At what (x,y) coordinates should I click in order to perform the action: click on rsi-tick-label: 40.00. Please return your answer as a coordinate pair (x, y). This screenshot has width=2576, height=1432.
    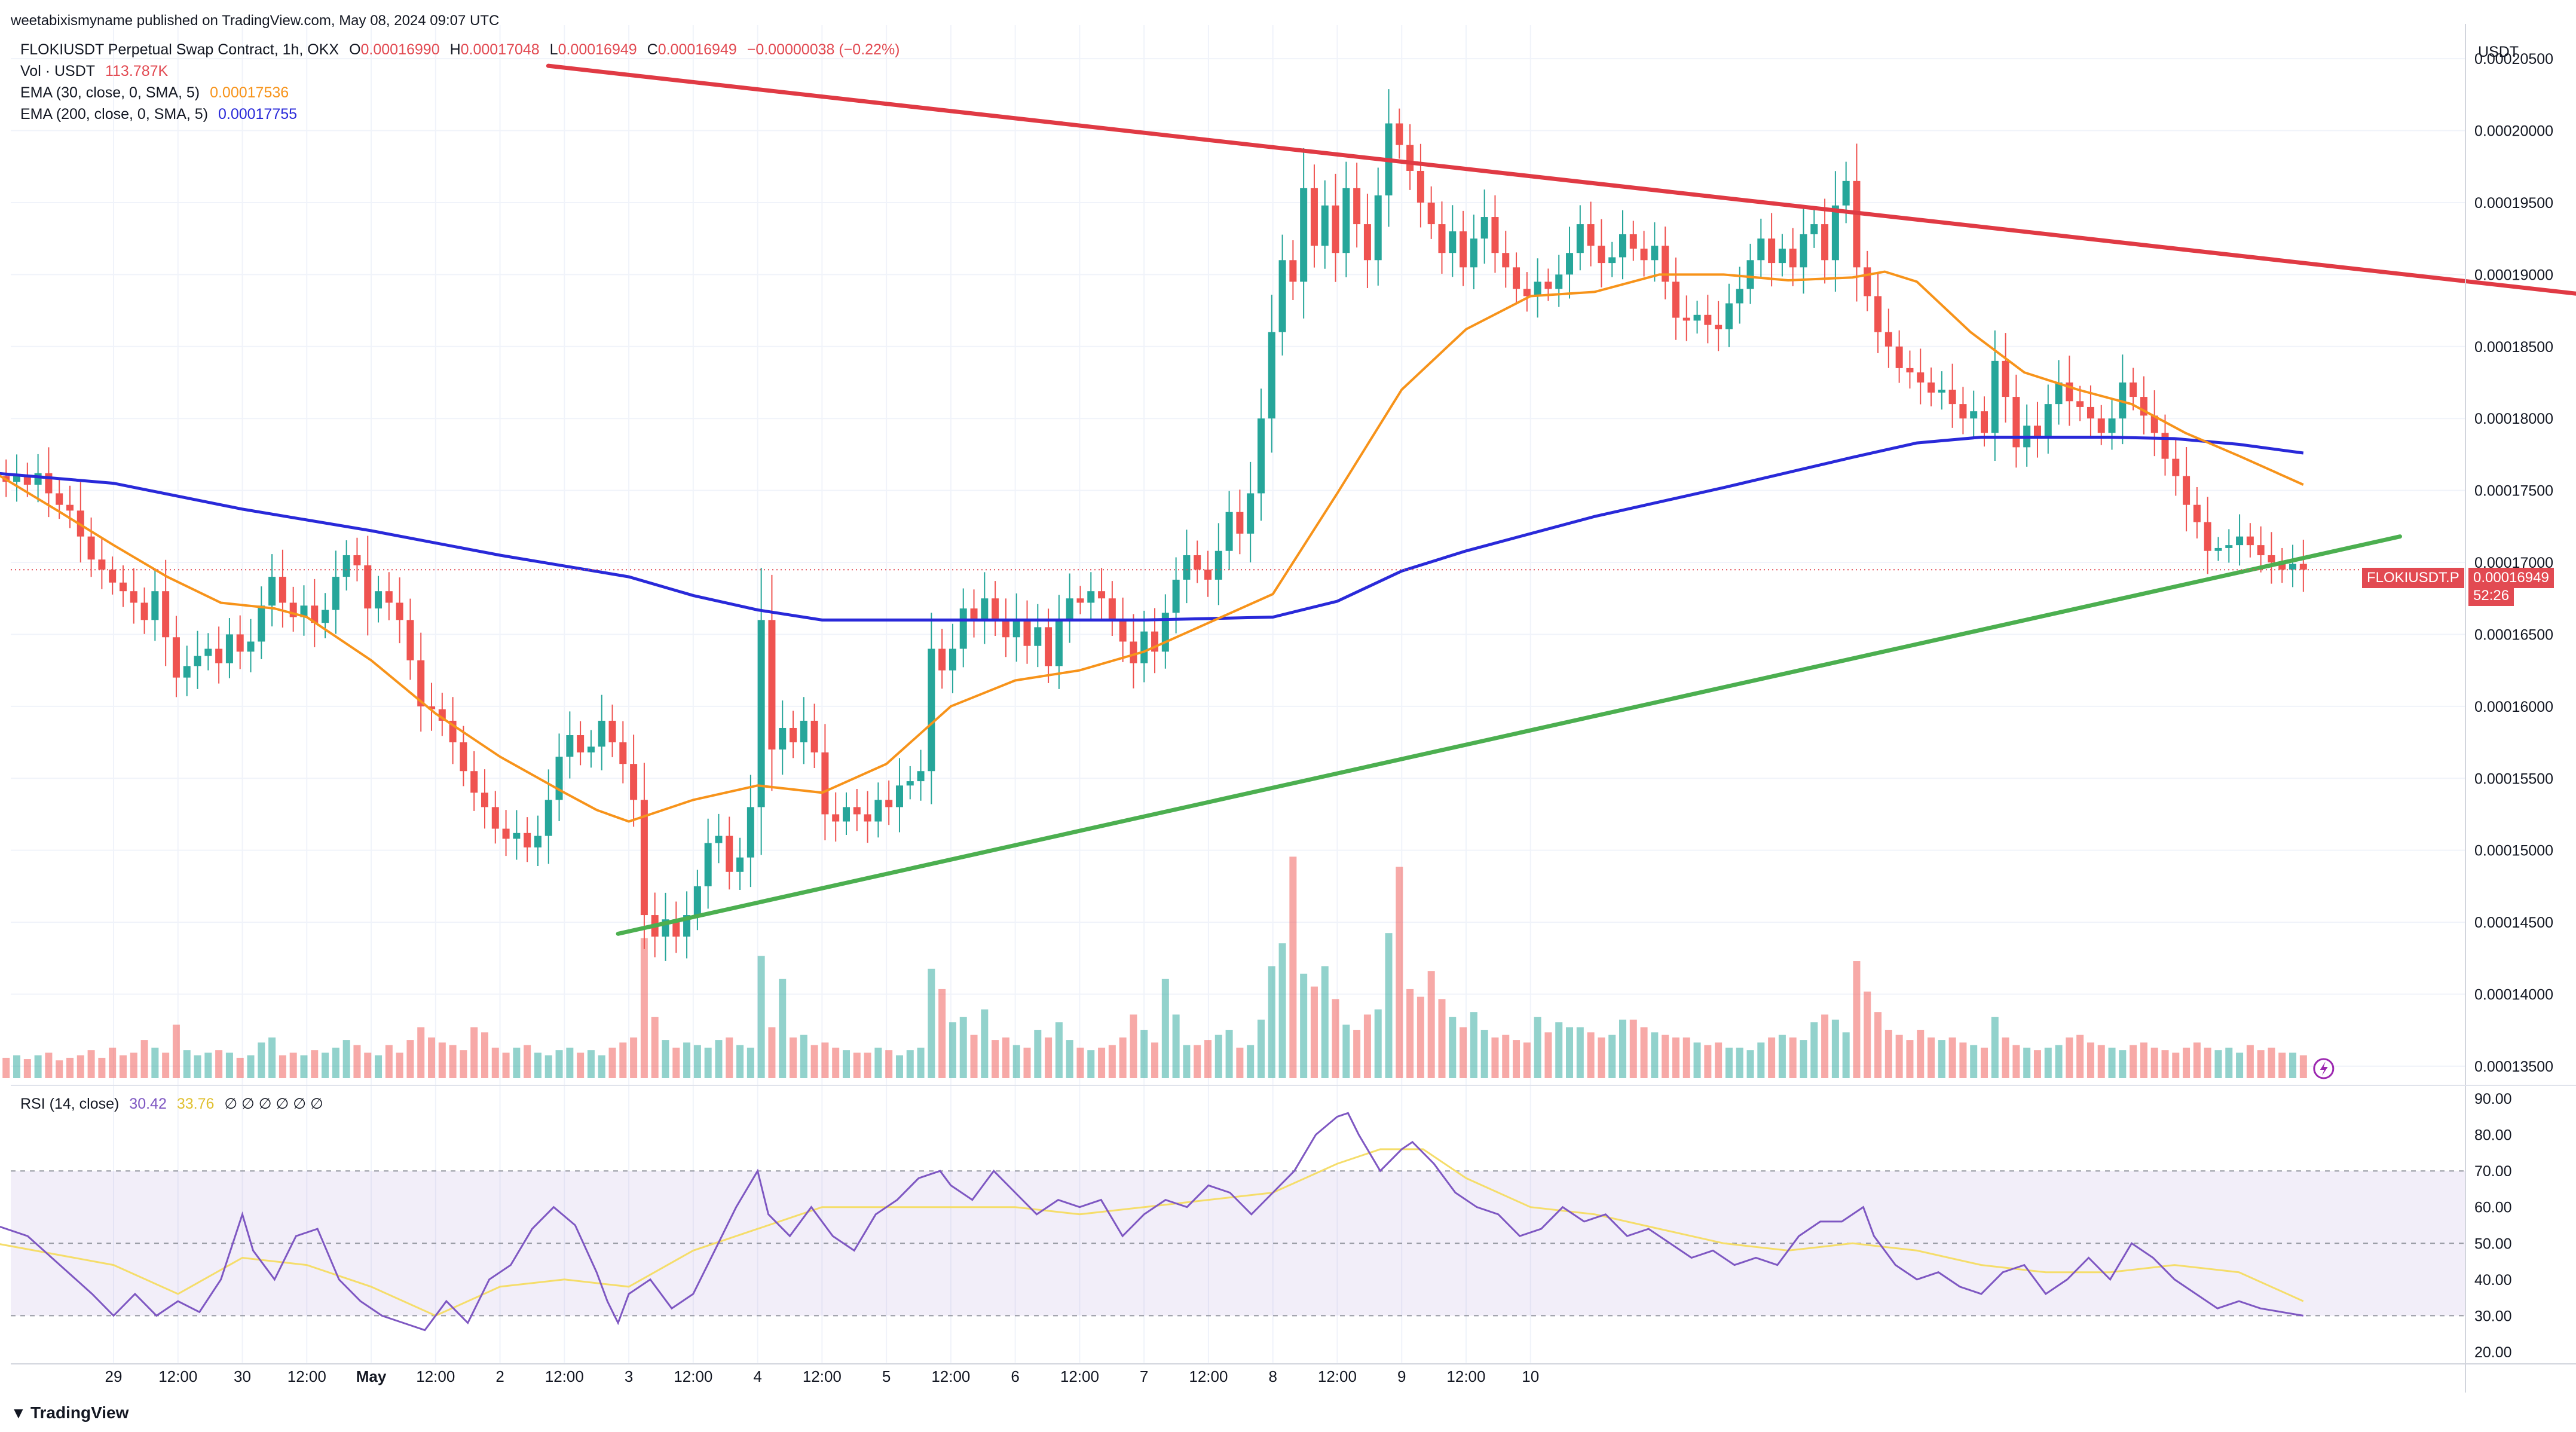
    Looking at the image, I should click on (2493, 1281).